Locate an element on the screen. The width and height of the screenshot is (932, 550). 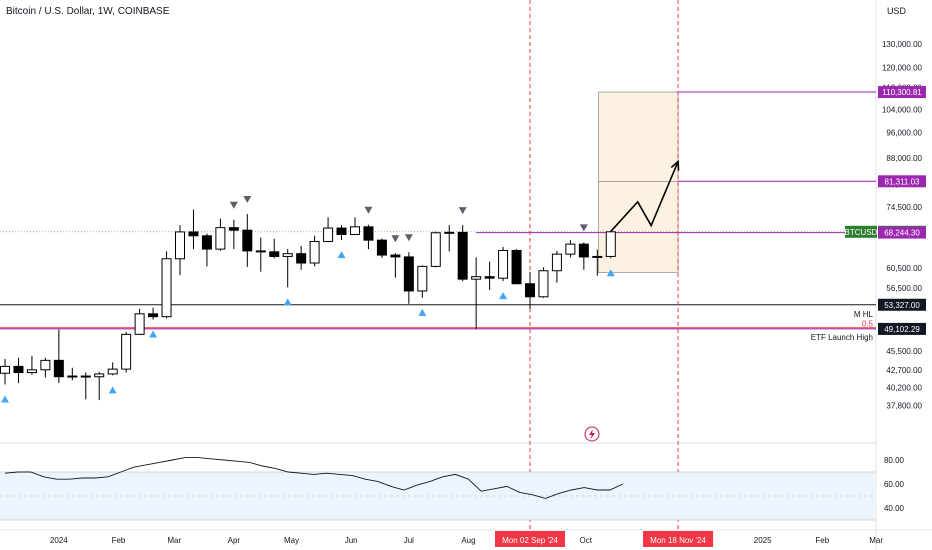
symbol-tag-badge is located at coordinates (861, 231).